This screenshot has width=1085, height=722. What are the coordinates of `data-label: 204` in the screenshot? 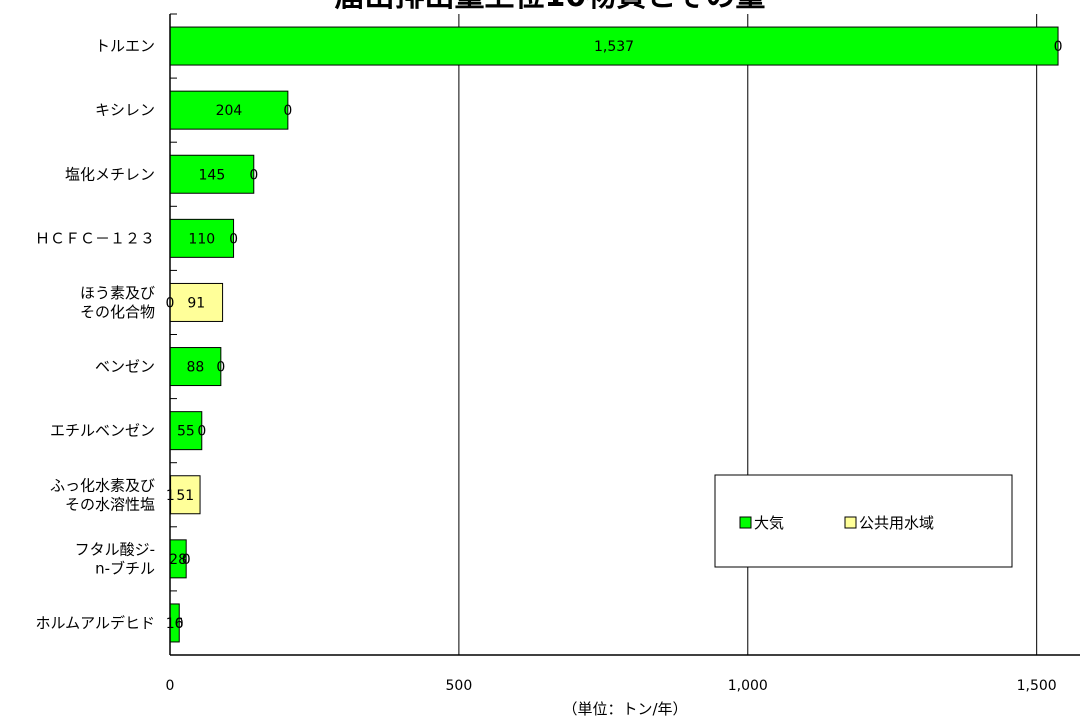 It's located at (229, 111).